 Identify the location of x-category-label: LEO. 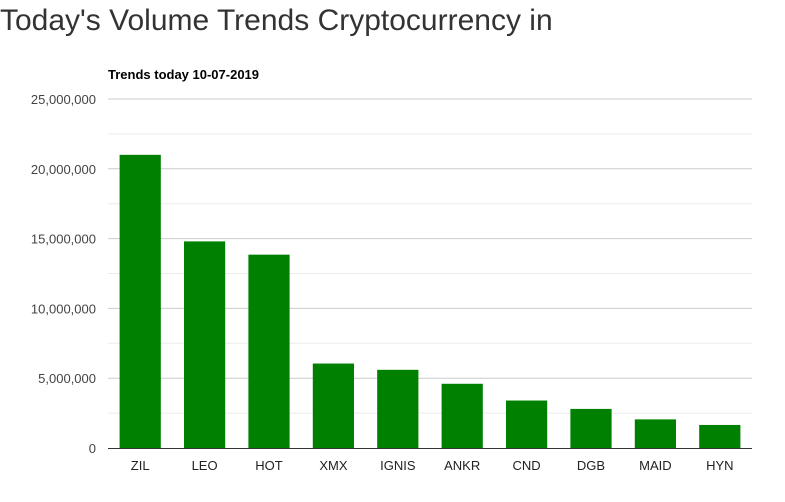
(205, 465).